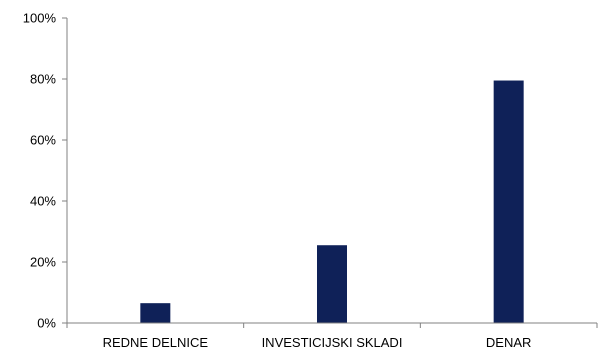  What do you see at coordinates (509, 342) in the screenshot?
I see `x-category-label: DENAR` at bounding box center [509, 342].